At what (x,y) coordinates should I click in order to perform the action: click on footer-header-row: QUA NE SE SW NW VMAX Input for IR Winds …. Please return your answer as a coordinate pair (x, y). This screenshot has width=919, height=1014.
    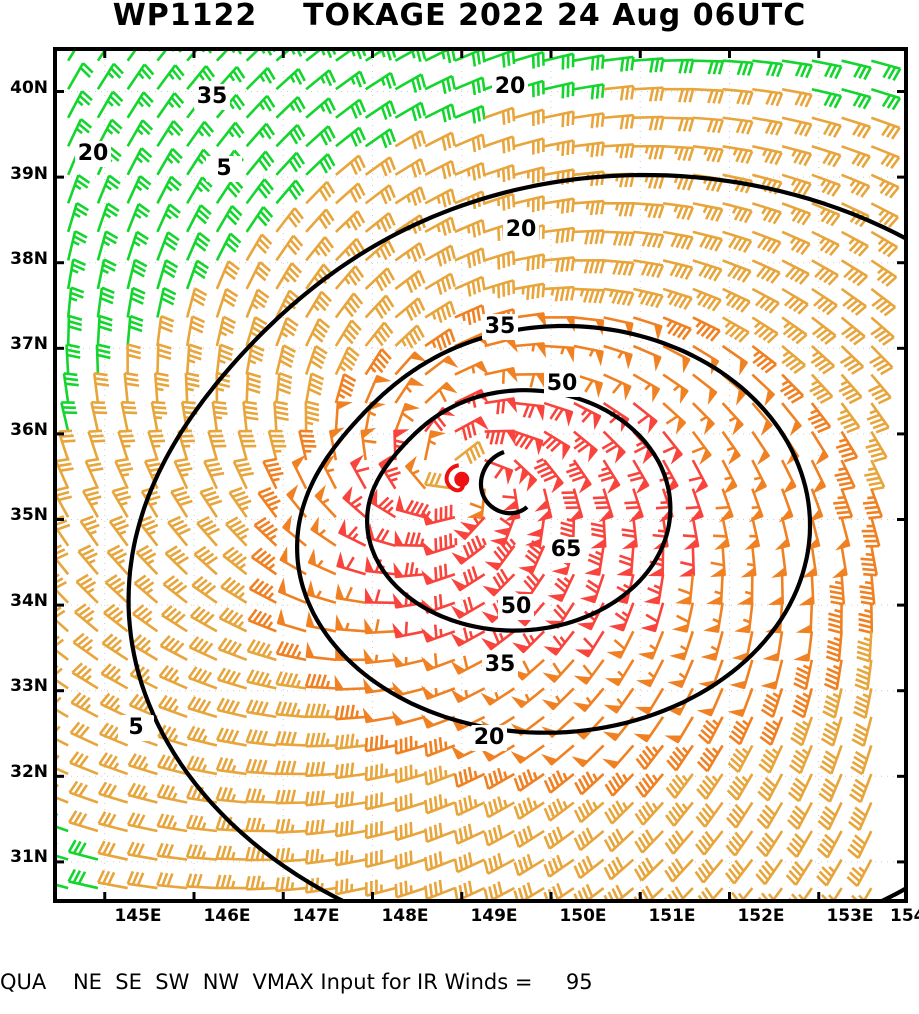
    Looking at the image, I should click on (296, 982).